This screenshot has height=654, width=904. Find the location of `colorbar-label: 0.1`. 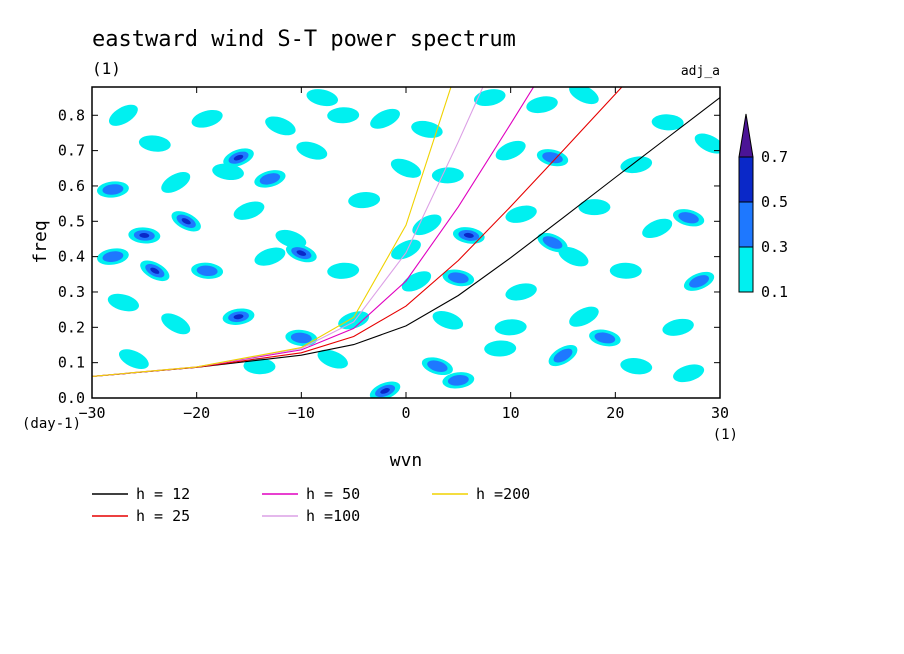

colorbar-label: 0.1 is located at coordinates (774, 292).